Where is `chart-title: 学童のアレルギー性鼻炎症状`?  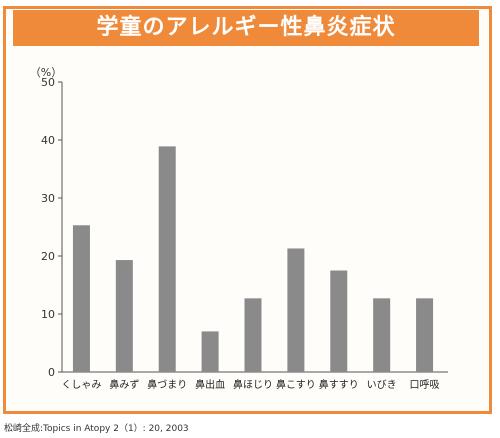 chart-title: 学童のアレルギー性鼻炎症状 is located at coordinates (246, 28).